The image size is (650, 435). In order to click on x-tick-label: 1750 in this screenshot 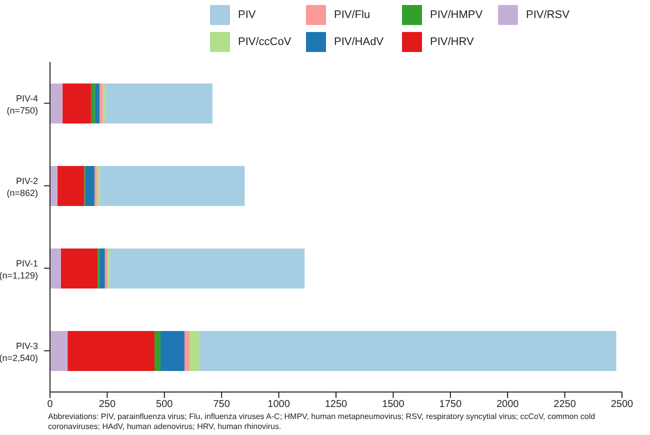, I will do `click(450, 404)`.